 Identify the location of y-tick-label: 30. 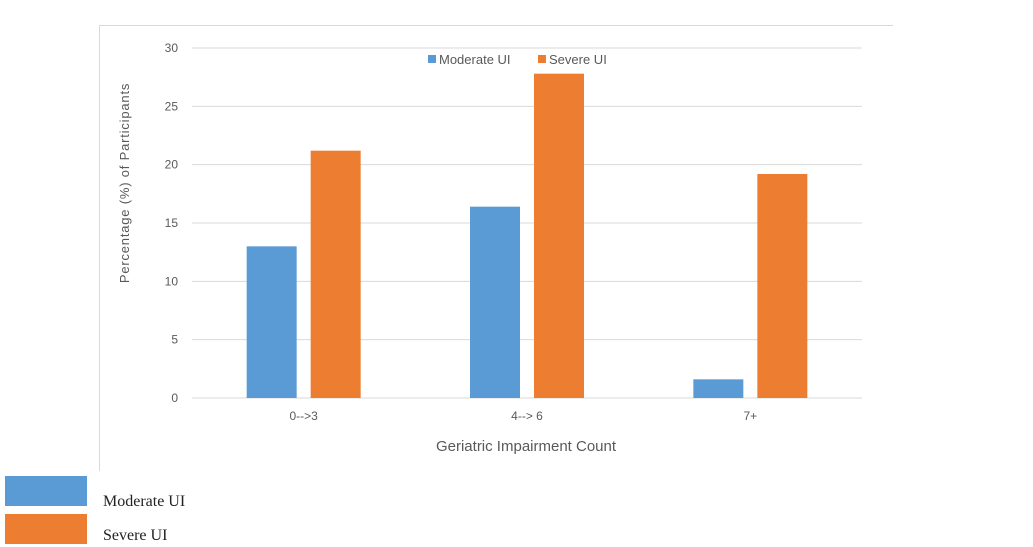
(172, 48).